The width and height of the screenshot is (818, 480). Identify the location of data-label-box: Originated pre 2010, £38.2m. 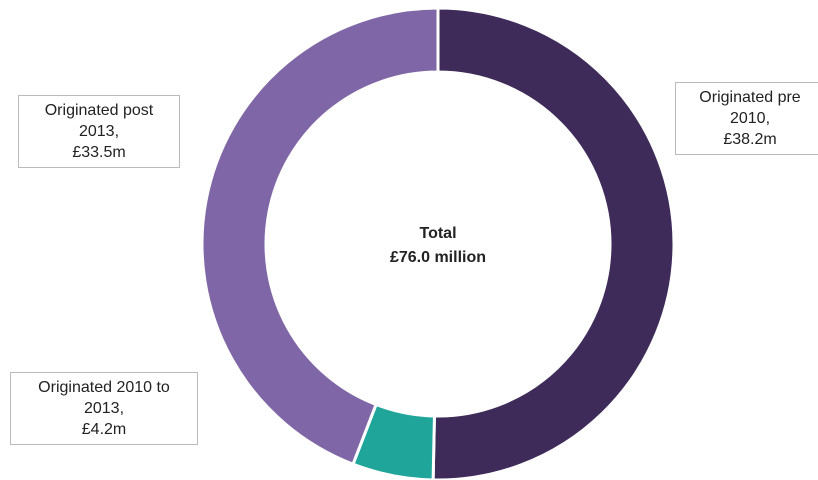
(746, 118).